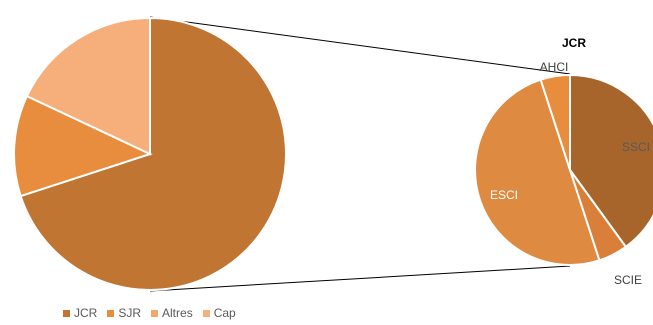 Image resolution: width=653 pixels, height=325 pixels. I want to click on sub-pie-label-scie: SCIE, so click(628, 280).